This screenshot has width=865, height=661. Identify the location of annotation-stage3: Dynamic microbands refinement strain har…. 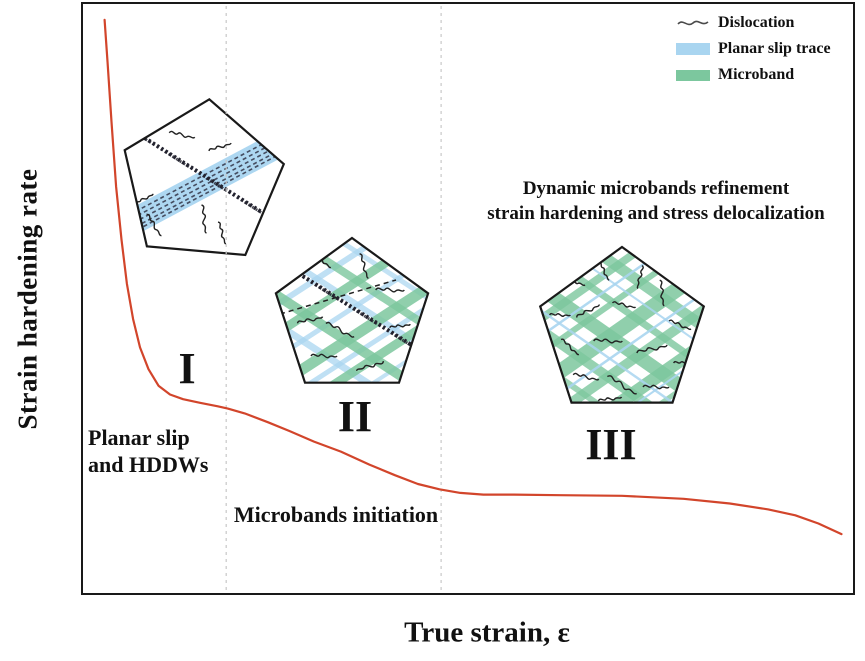
(655, 201).